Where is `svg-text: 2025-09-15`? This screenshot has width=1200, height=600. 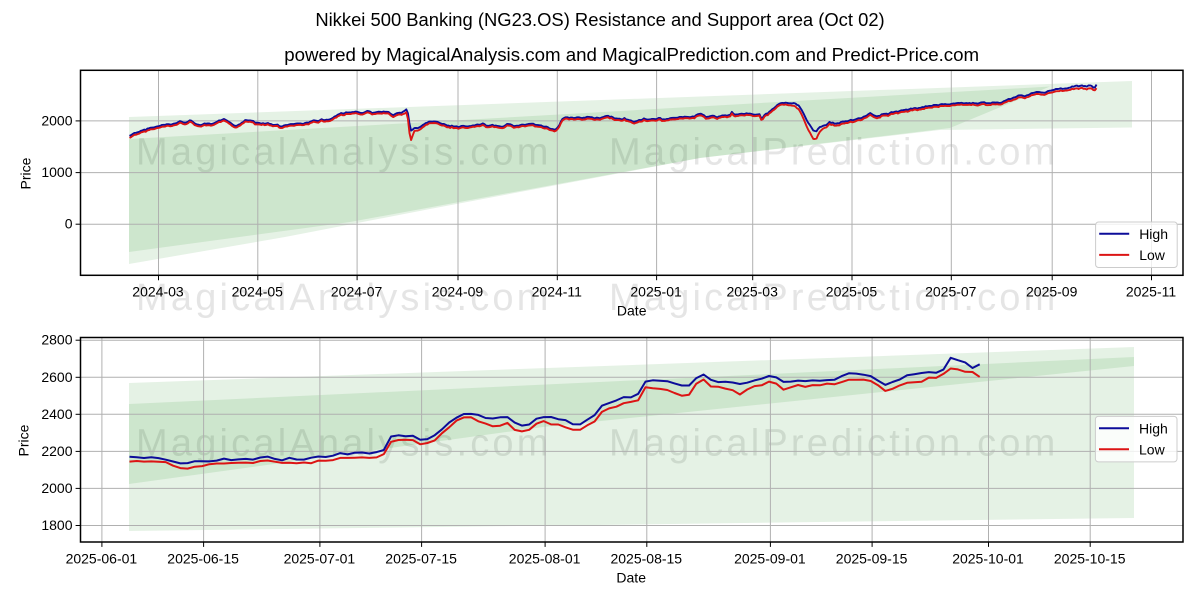 svg-text: 2025-09-15 is located at coordinates (872, 558).